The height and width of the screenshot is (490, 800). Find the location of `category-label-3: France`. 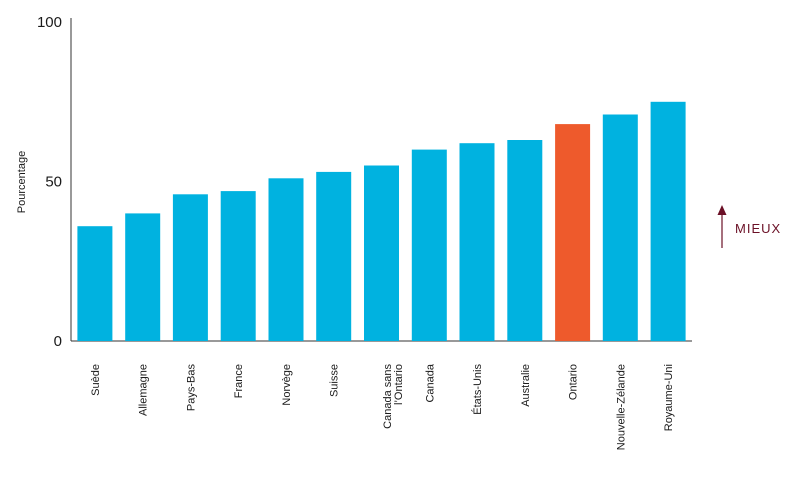

category-label-3: France is located at coordinates (239, 381).